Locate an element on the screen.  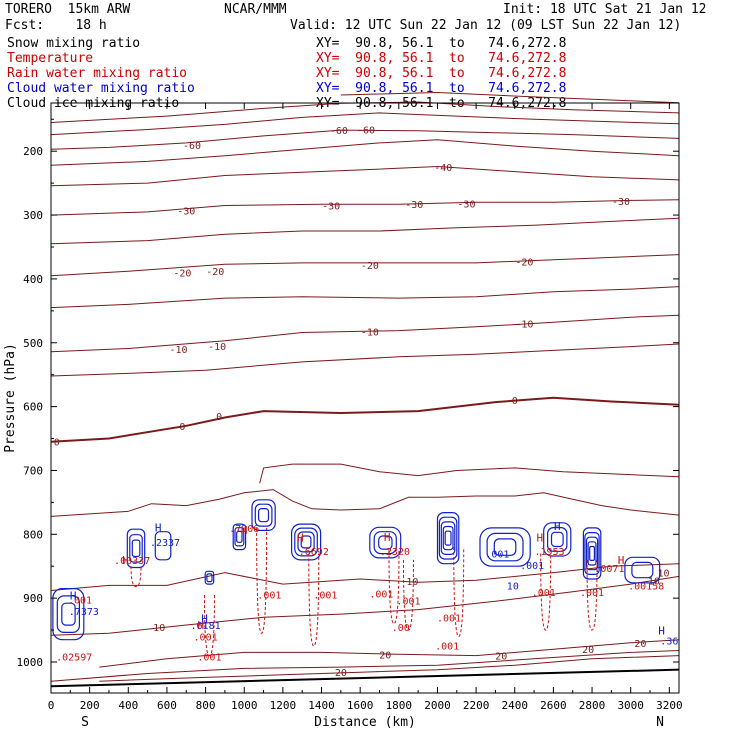
header-fcst: Fcst: 18 h is located at coordinates (56, 25).